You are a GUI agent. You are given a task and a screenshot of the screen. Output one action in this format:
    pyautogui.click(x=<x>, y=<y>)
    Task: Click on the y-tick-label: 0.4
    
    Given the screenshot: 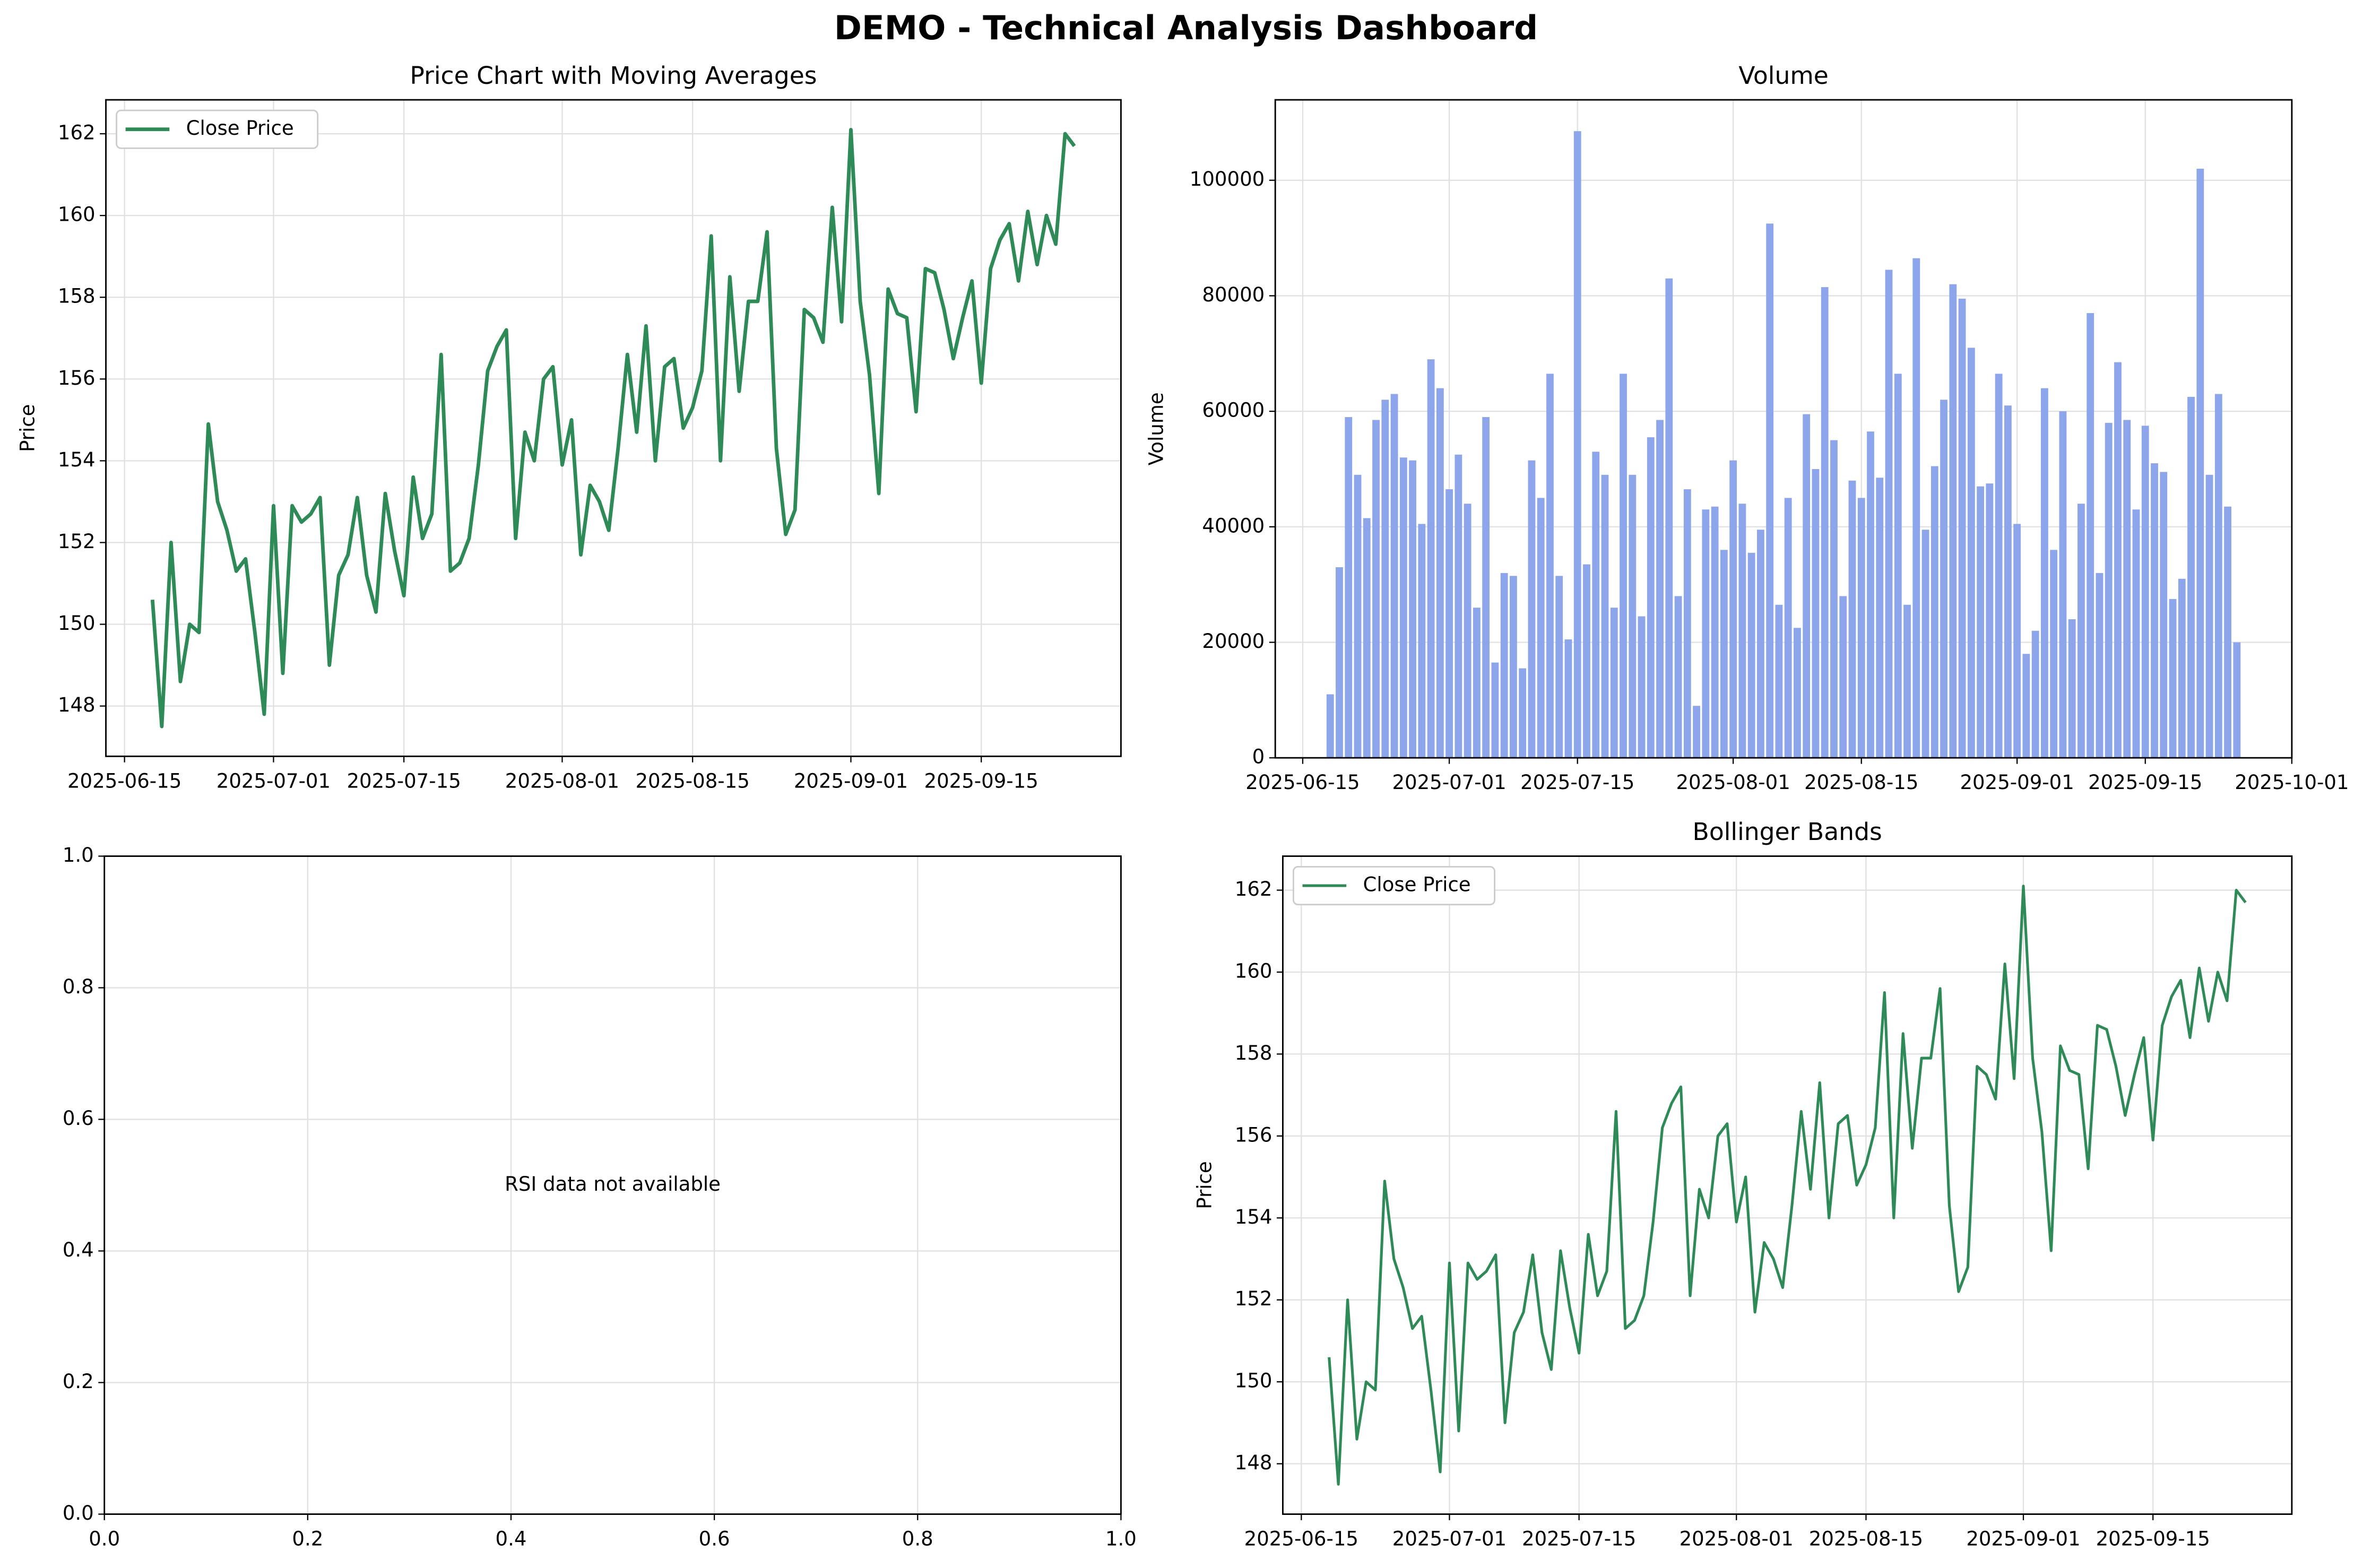 What is the action you would take?
    pyautogui.click(x=78, y=1249)
    